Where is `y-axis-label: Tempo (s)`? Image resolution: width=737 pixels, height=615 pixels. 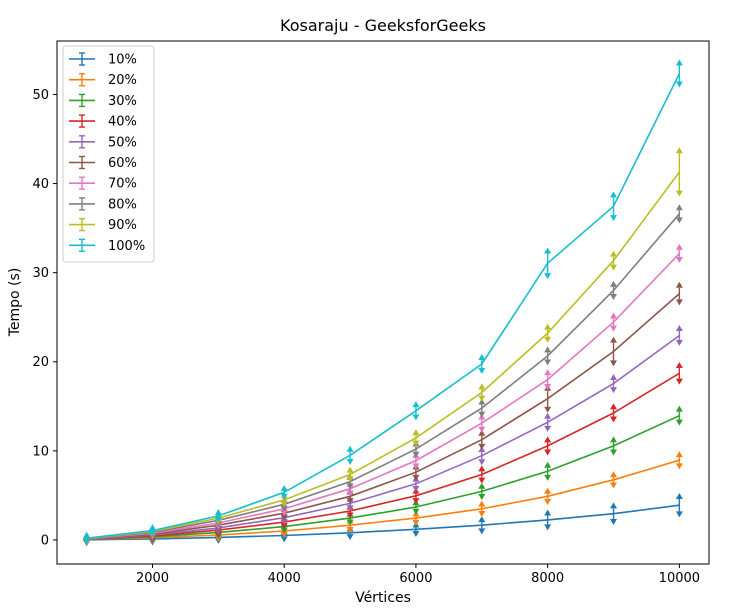 y-axis-label: Tempo (s) is located at coordinates (15, 303).